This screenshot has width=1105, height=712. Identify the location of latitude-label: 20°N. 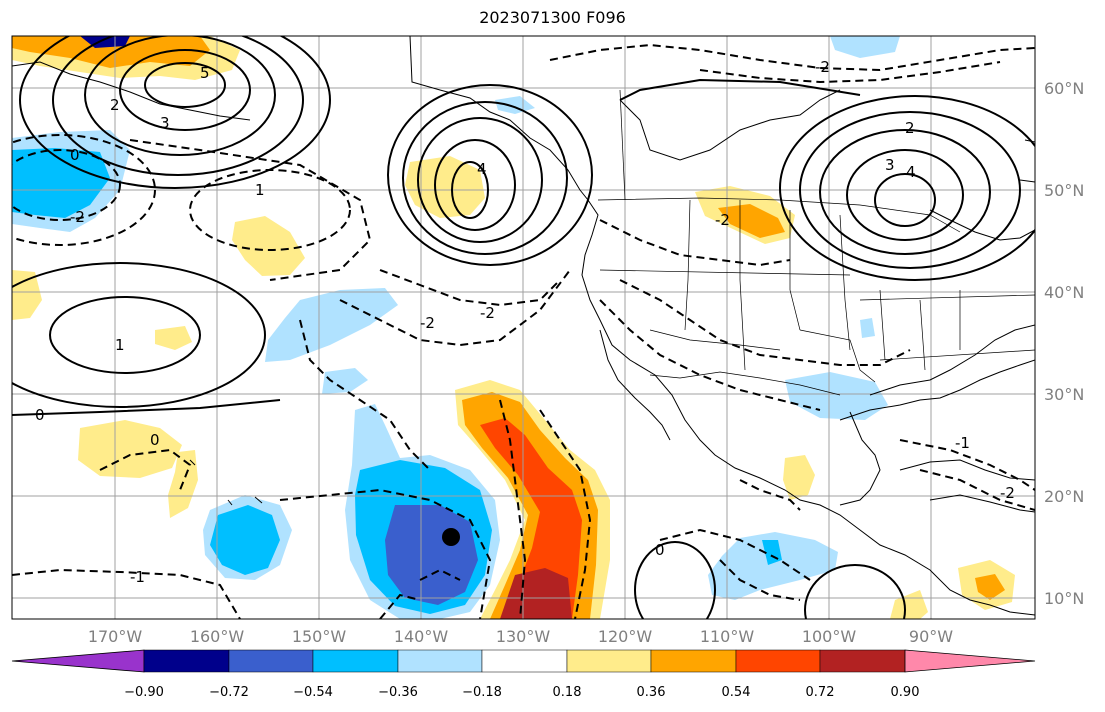
(1064, 496).